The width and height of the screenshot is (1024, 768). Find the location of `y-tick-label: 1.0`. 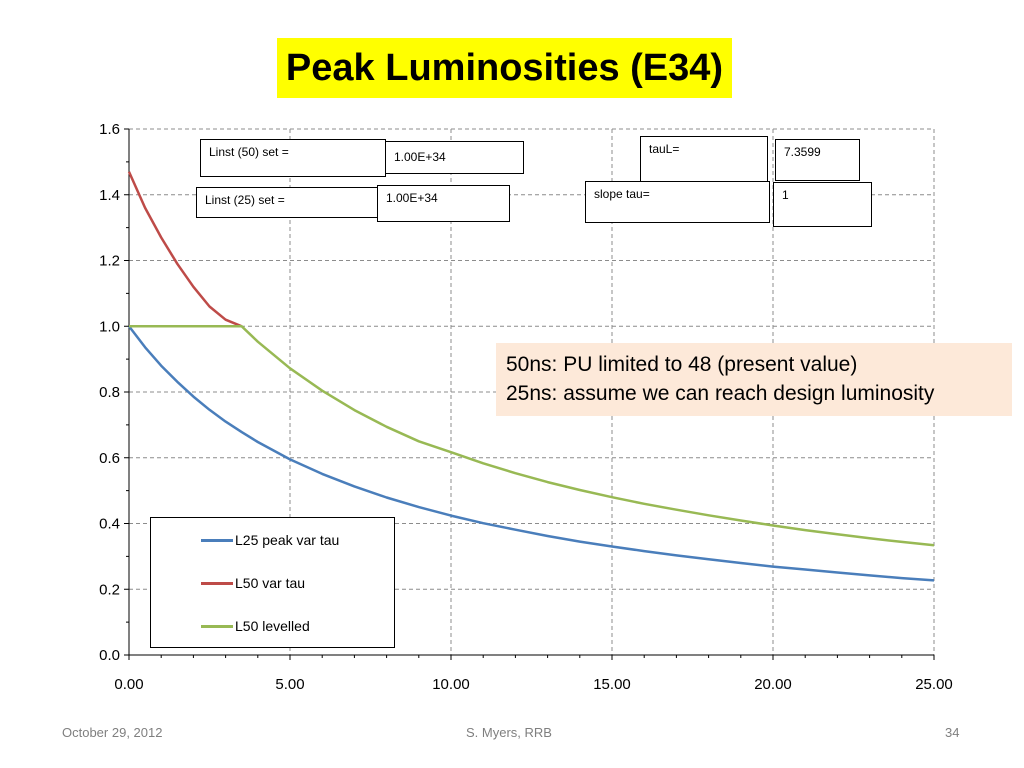

y-tick-label: 1.0 is located at coordinates (109, 326).